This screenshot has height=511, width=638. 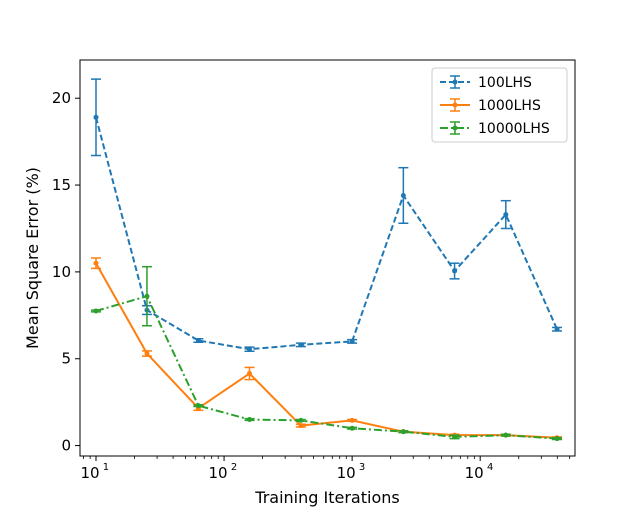 I want to click on y-tick-label: 5, so click(x=66, y=359).